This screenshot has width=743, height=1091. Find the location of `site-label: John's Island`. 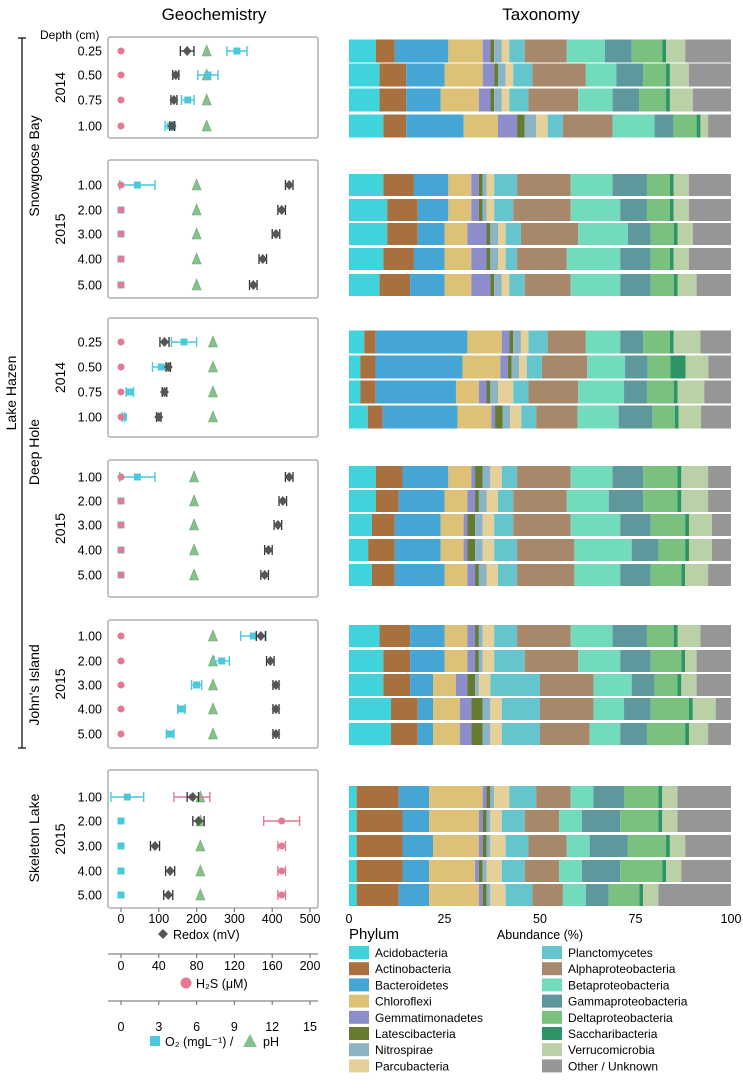

site-label: John's Island is located at coordinates (34, 684).